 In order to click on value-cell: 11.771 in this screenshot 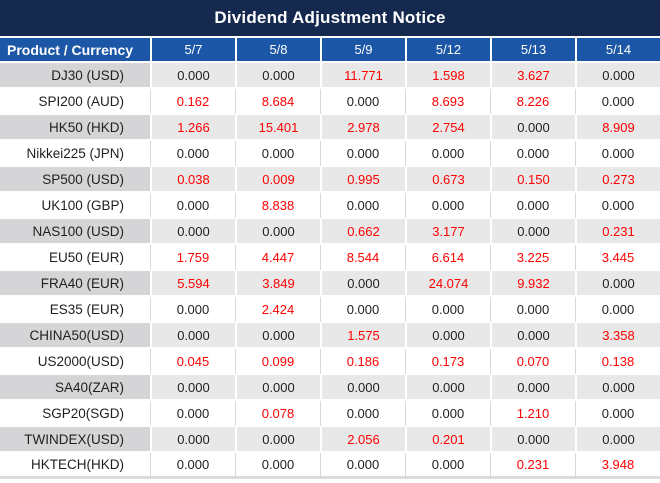, I will do `click(362, 76)`.